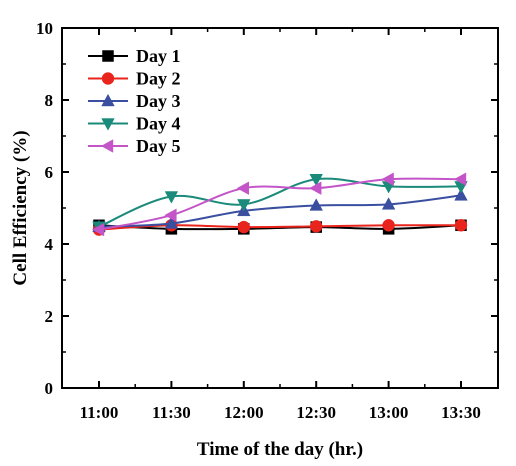 This screenshot has height=466, width=516. I want to click on legend-label: Day 4, so click(158, 124).